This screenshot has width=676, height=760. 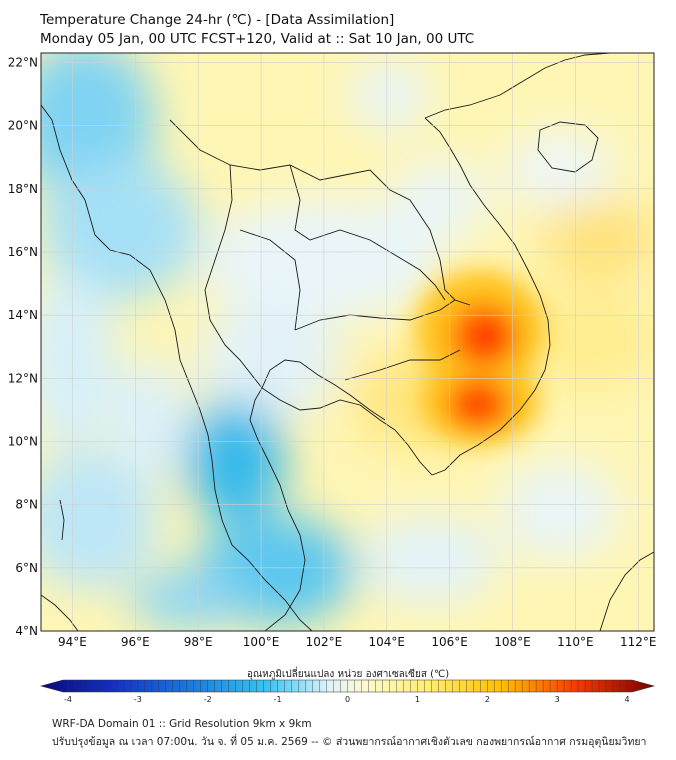 I want to click on lon-tick-label: 94°E, so click(x=72, y=642).